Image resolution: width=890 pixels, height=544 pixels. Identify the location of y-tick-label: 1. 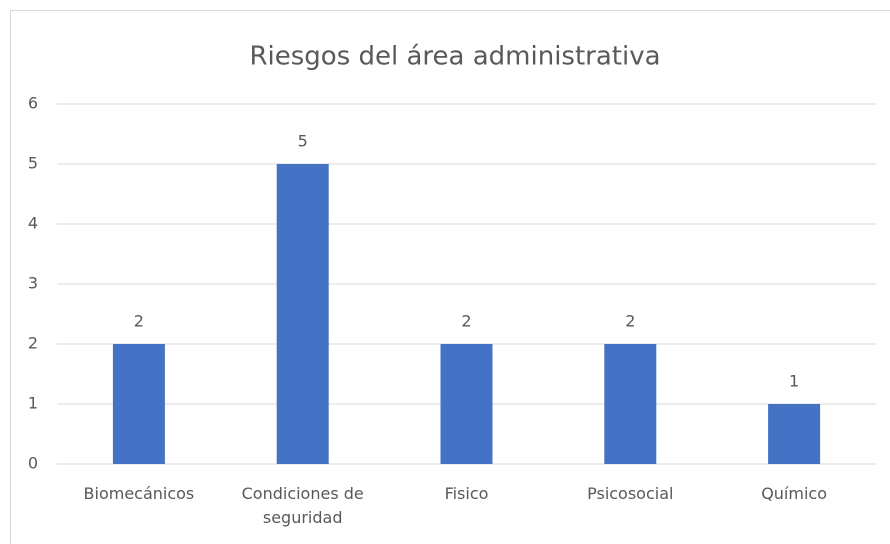
(33, 403).